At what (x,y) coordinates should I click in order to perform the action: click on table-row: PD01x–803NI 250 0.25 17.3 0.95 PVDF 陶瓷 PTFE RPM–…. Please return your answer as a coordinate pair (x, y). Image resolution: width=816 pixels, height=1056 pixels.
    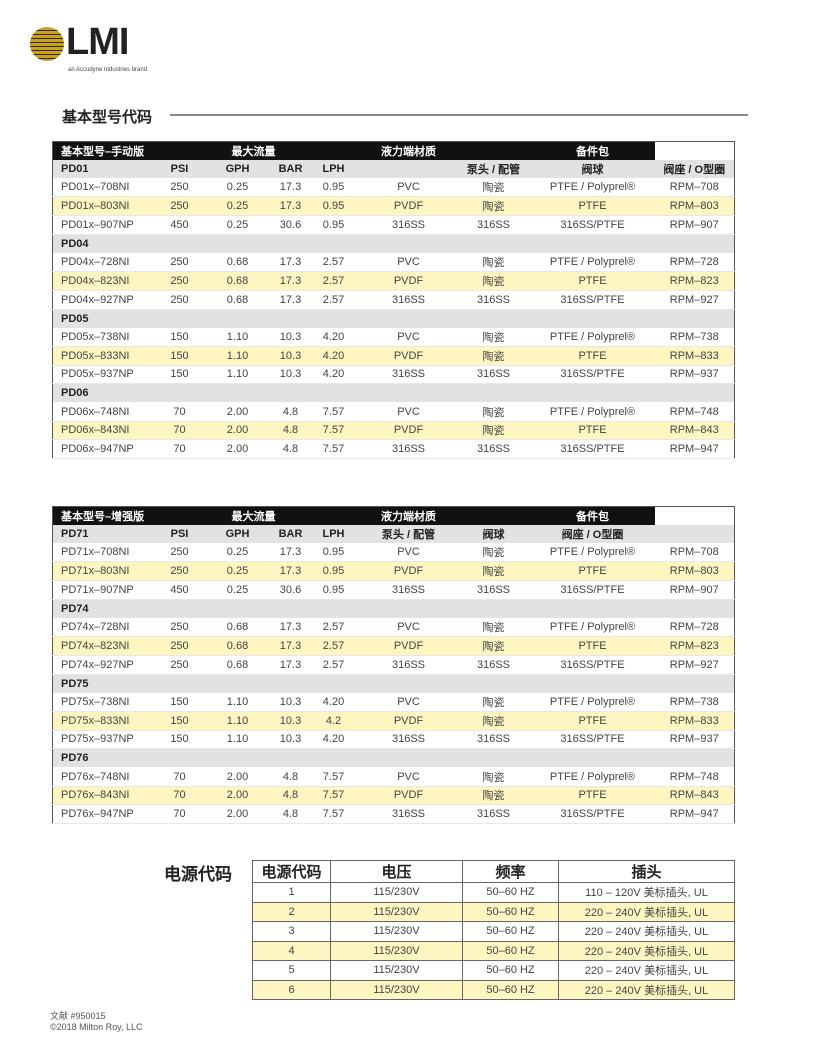
    Looking at the image, I should click on (393, 206).